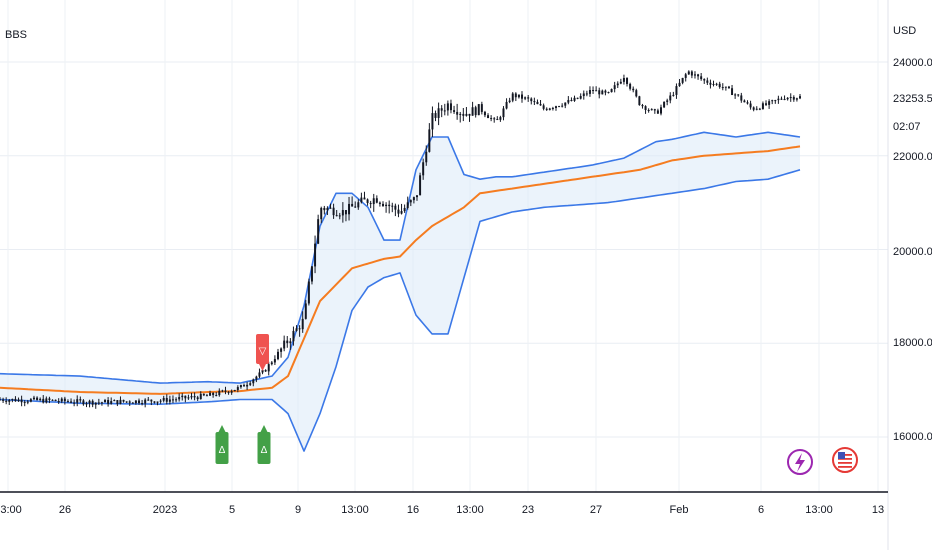 This screenshot has height=550, width=932. Describe the element at coordinates (841, 455) in the screenshot. I see `flag-icon-canton` at that location.